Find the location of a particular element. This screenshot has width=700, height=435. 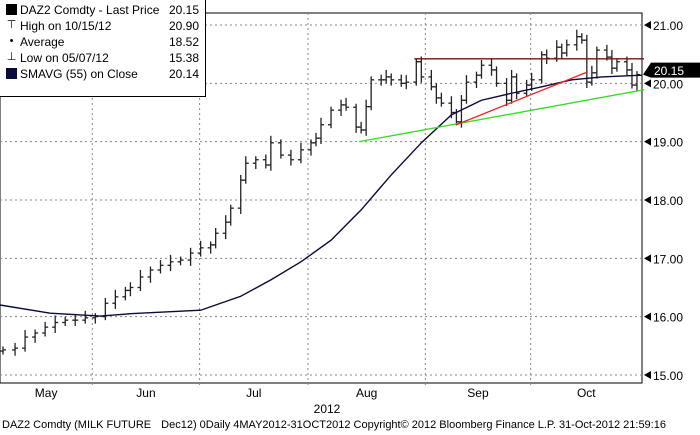

x-tick-label-oct: Oct is located at coordinates (586, 393).